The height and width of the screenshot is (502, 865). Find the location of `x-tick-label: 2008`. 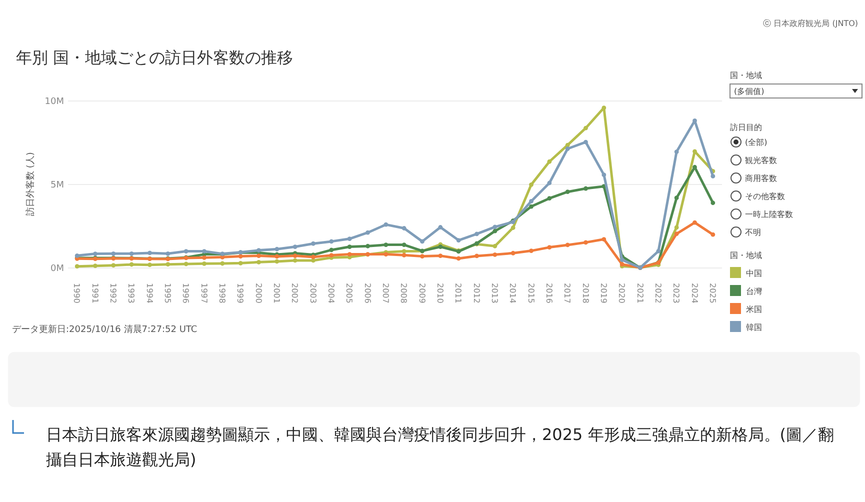

x-tick-label: 2008 is located at coordinates (403, 293).